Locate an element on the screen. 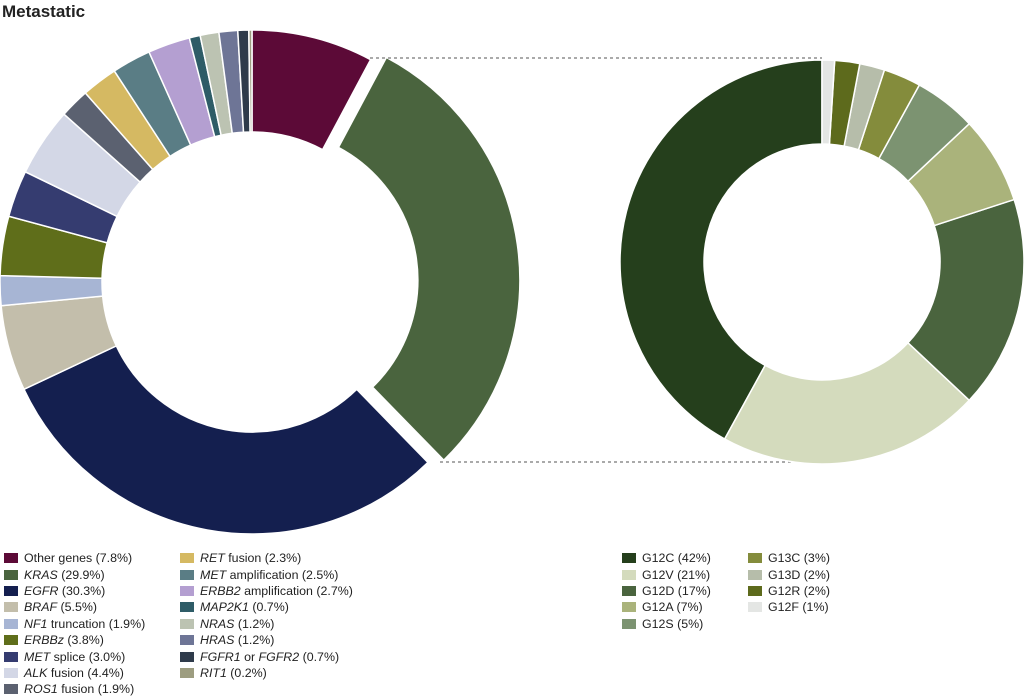 Image resolution: width=1024 pixels, height=698 pixels. legend-label: ALK fusion (4.4%) is located at coordinates (74, 672).